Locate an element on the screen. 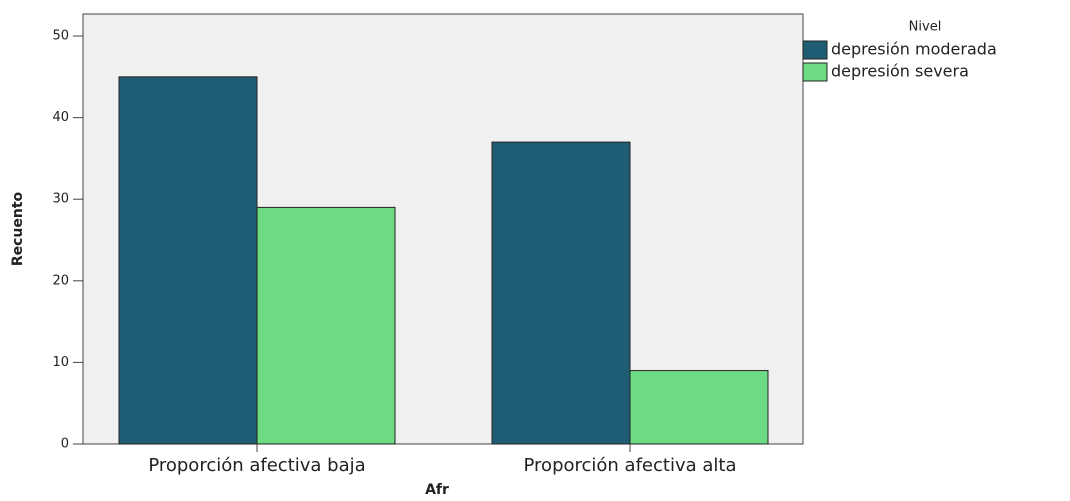 Image resolution: width=1070 pixels, height=501 pixels. y-tick-label: 40 is located at coordinates (60, 117).